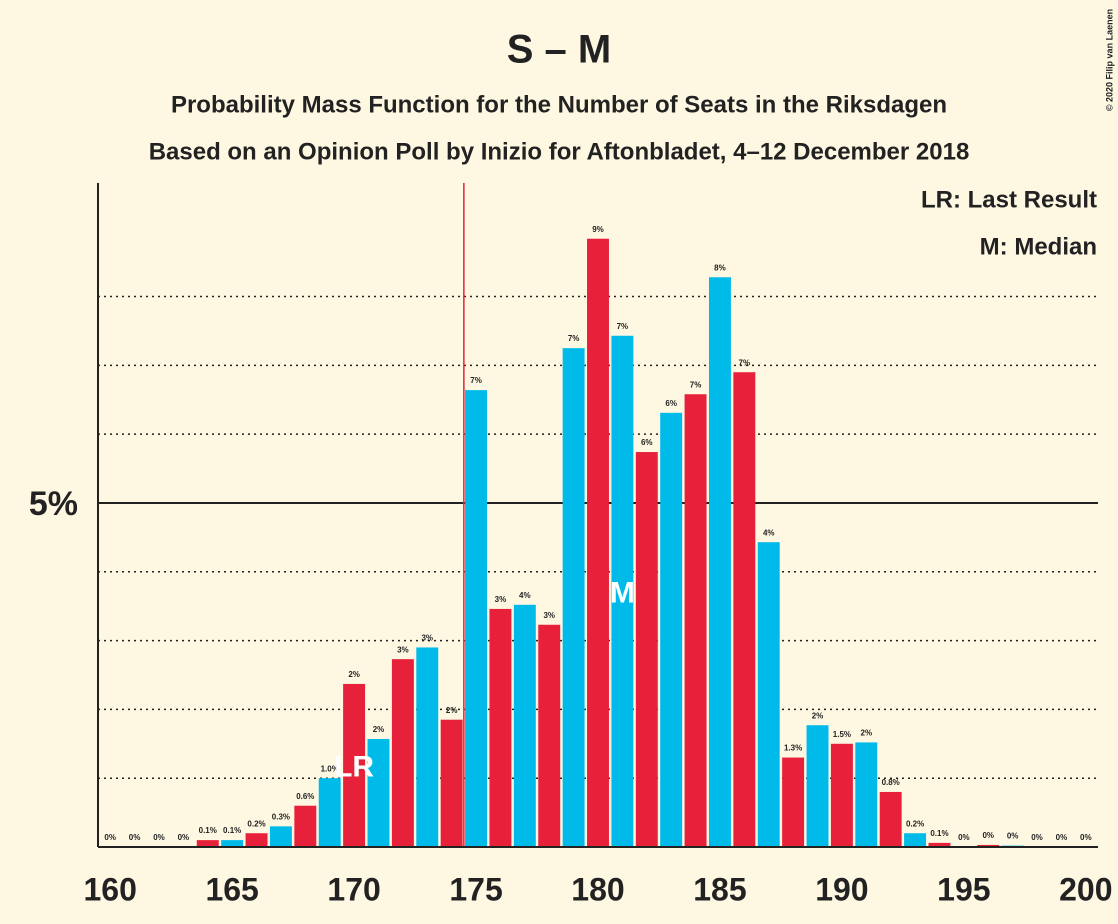 The image size is (1118, 924). What do you see at coordinates (719, 889) in the screenshot?
I see `x-tick-label: 185` at bounding box center [719, 889].